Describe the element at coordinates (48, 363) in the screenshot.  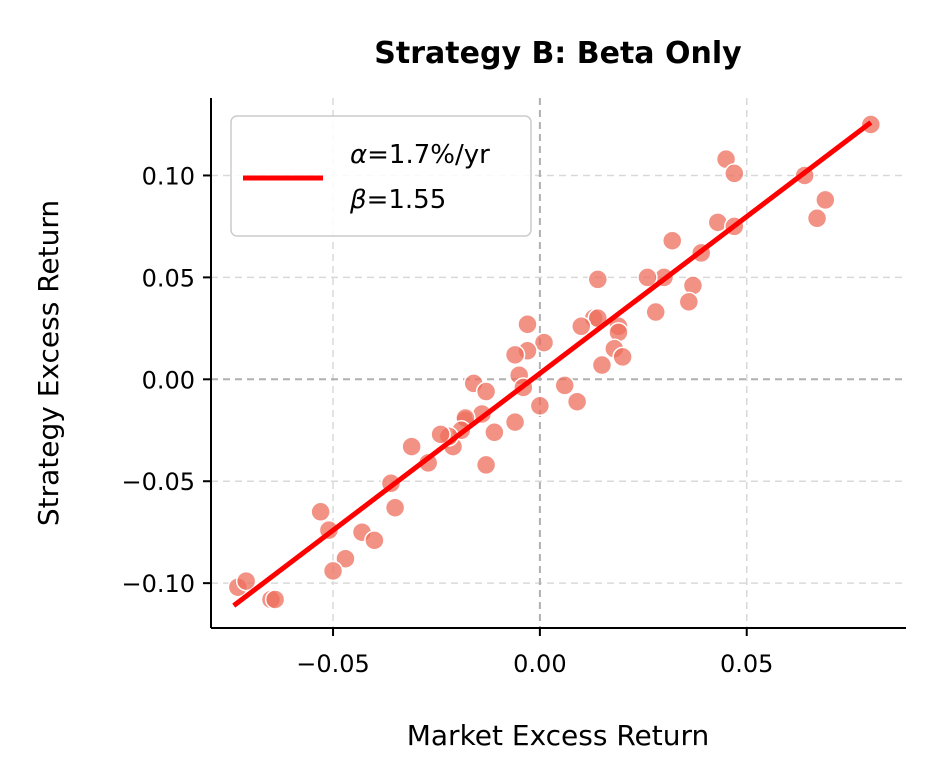
I see `y-axis-label: Strategy Excess Return` at that location.